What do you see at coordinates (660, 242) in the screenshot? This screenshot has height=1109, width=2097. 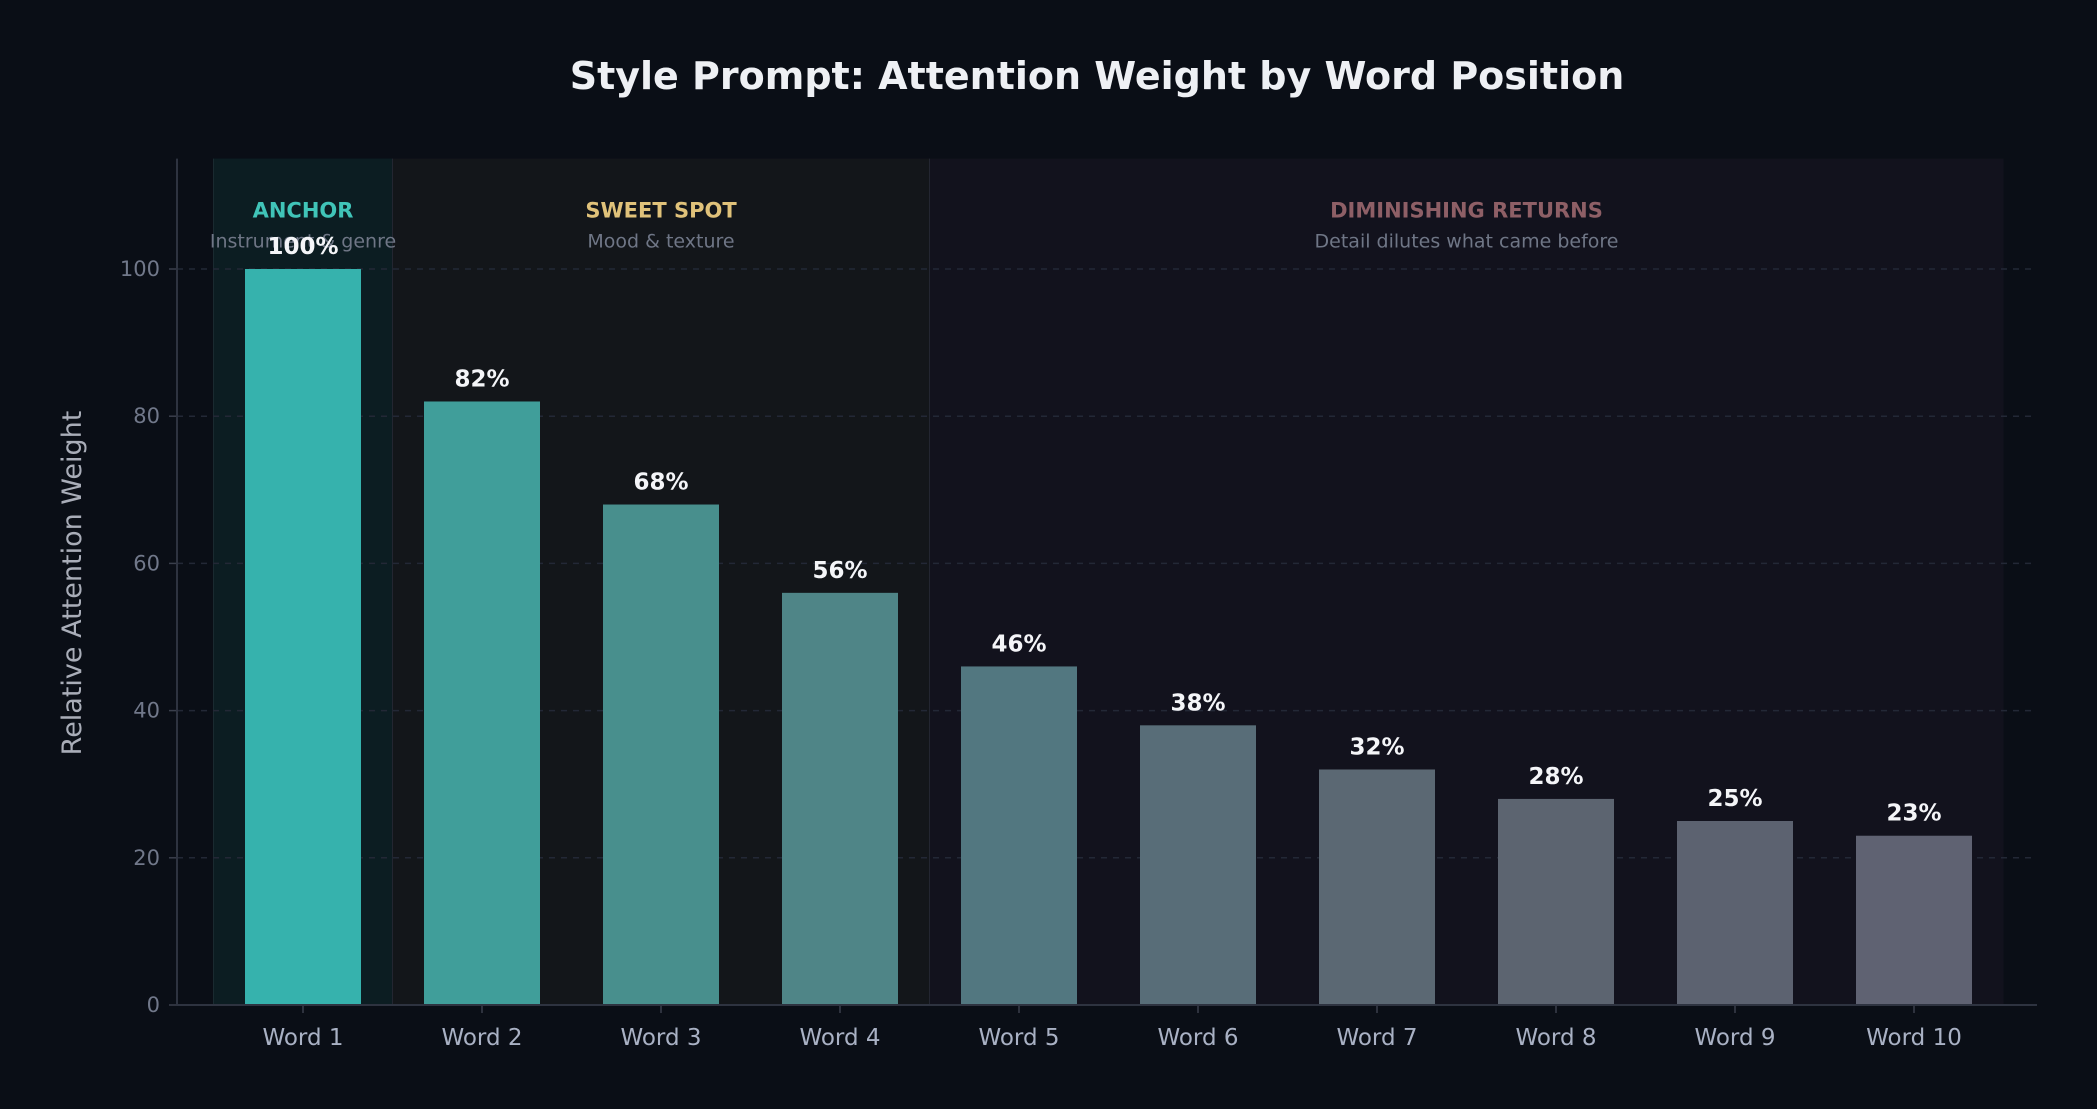 I see `zone-subtitle-2: Mood & texture` at bounding box center [660, 242].